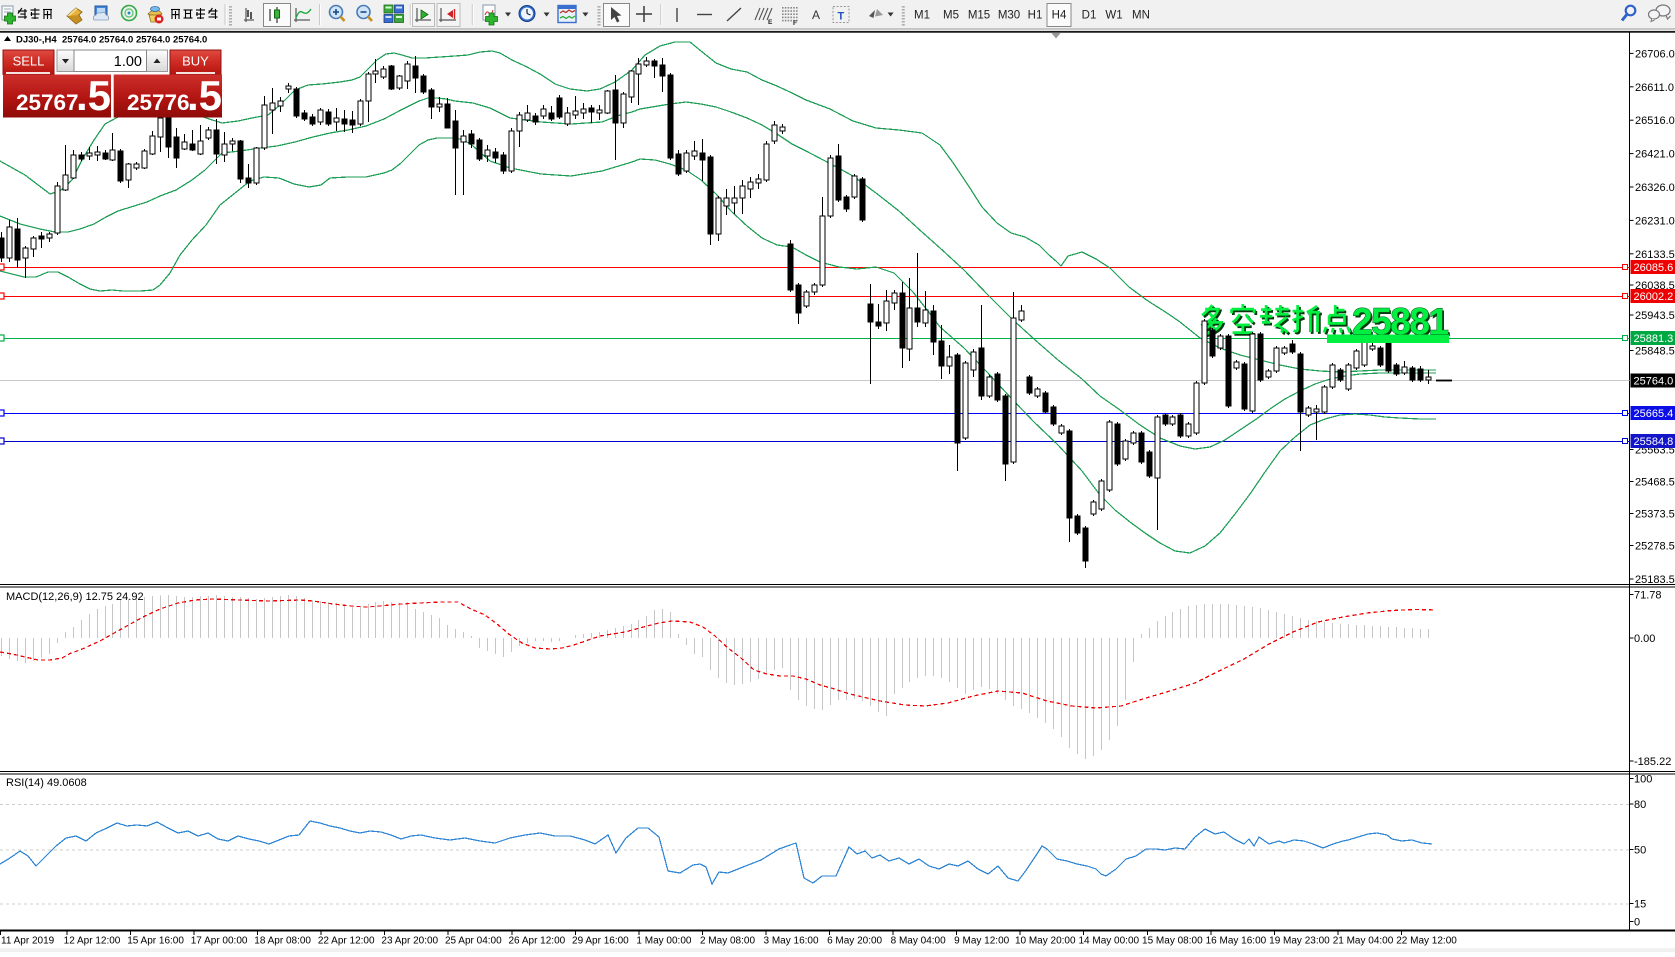 The width and height of the screenshot is (1675, 957). I want to click on svg-text: A, so click(816, 15).